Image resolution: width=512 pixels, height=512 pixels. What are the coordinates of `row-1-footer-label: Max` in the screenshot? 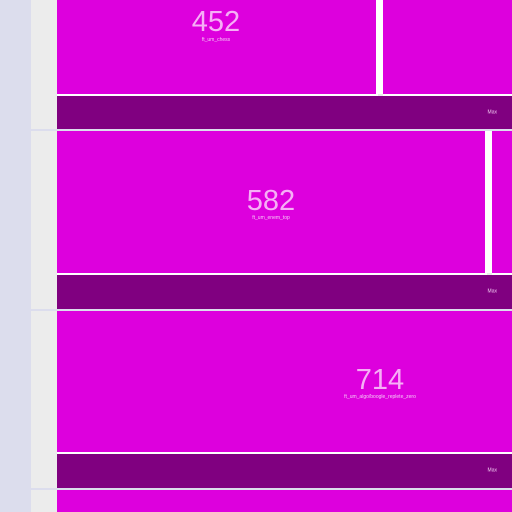 It's located at (492, 112).